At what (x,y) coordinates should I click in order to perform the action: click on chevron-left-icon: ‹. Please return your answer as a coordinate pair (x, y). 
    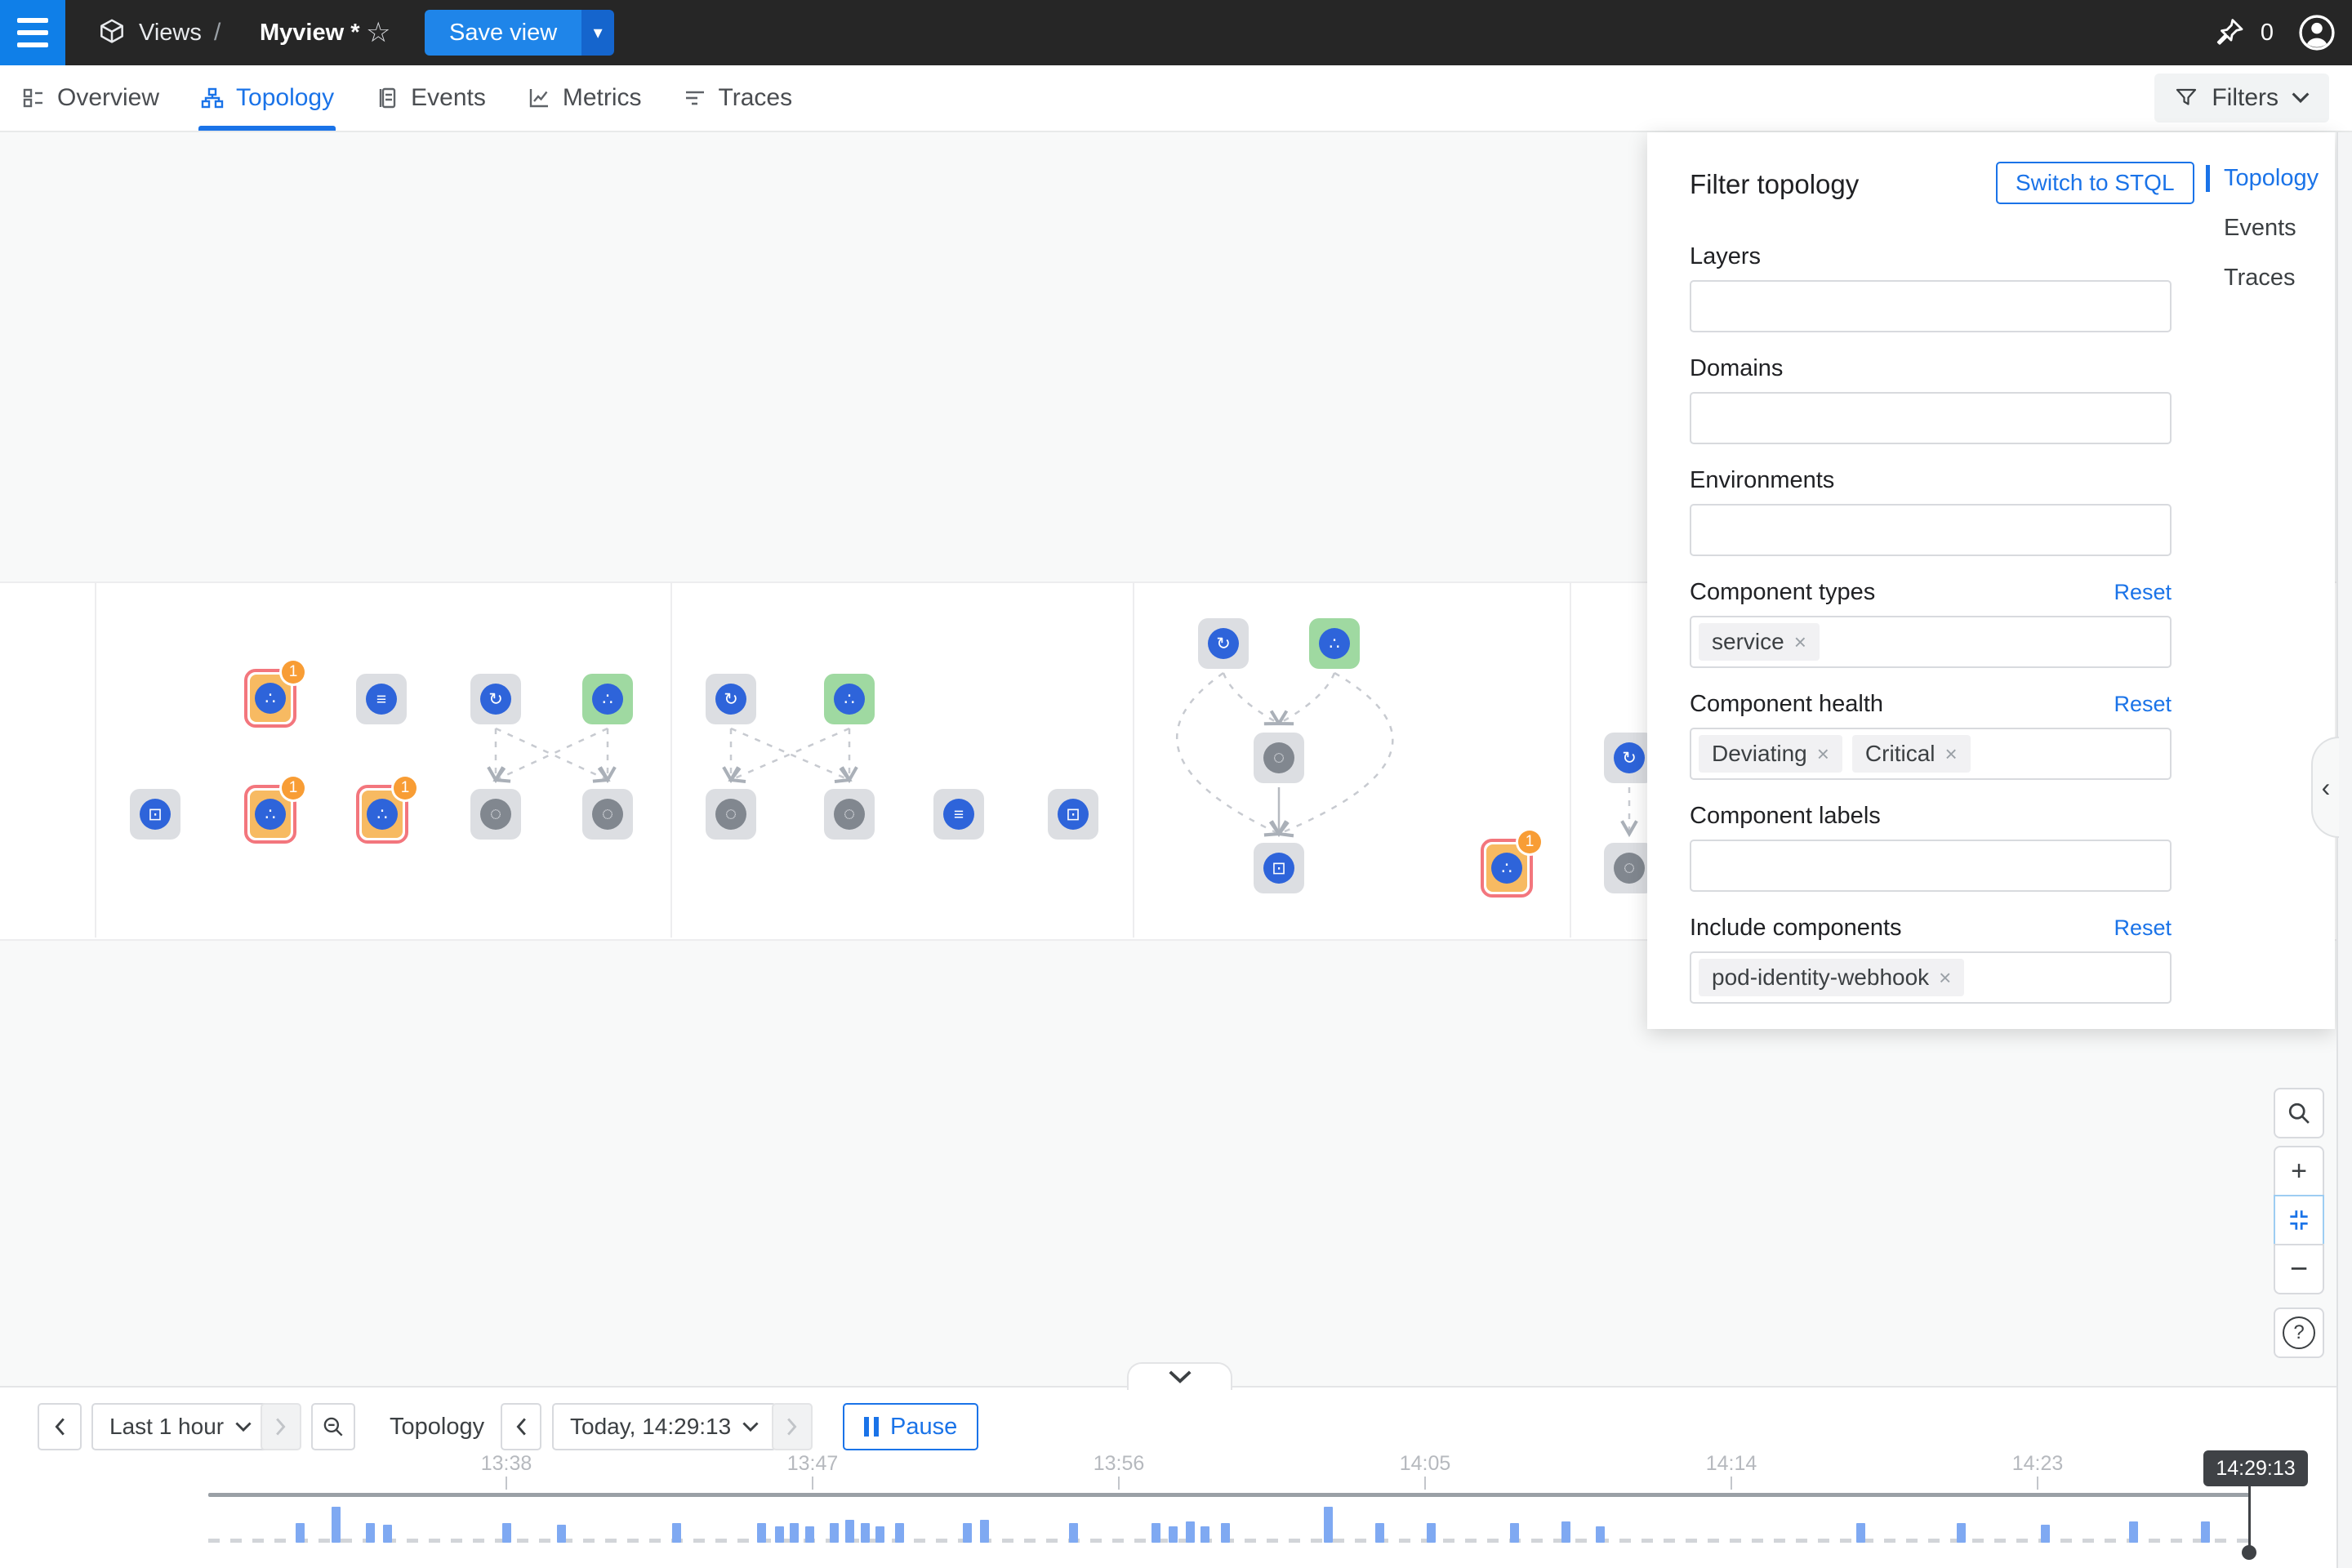
    Looking at the image, I should click on (2326, 787).